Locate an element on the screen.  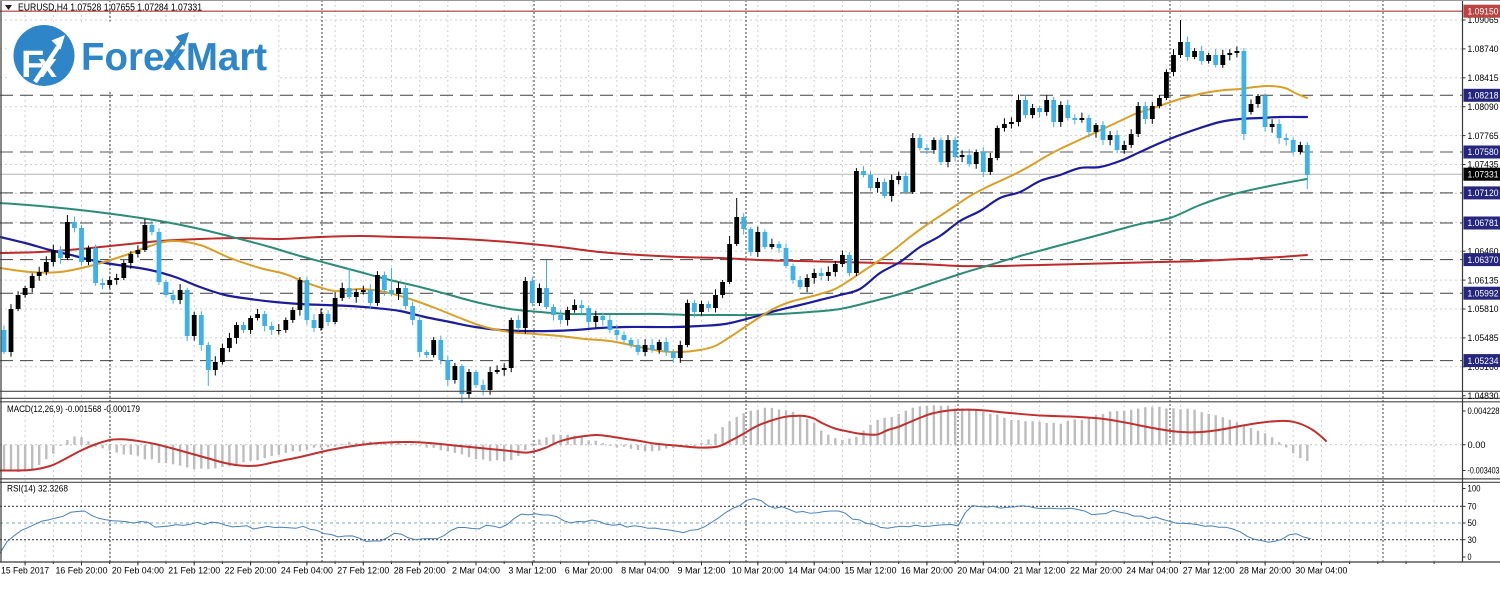
svg-text: 8 Mar 04:00 is located at coordinates (645, 571).